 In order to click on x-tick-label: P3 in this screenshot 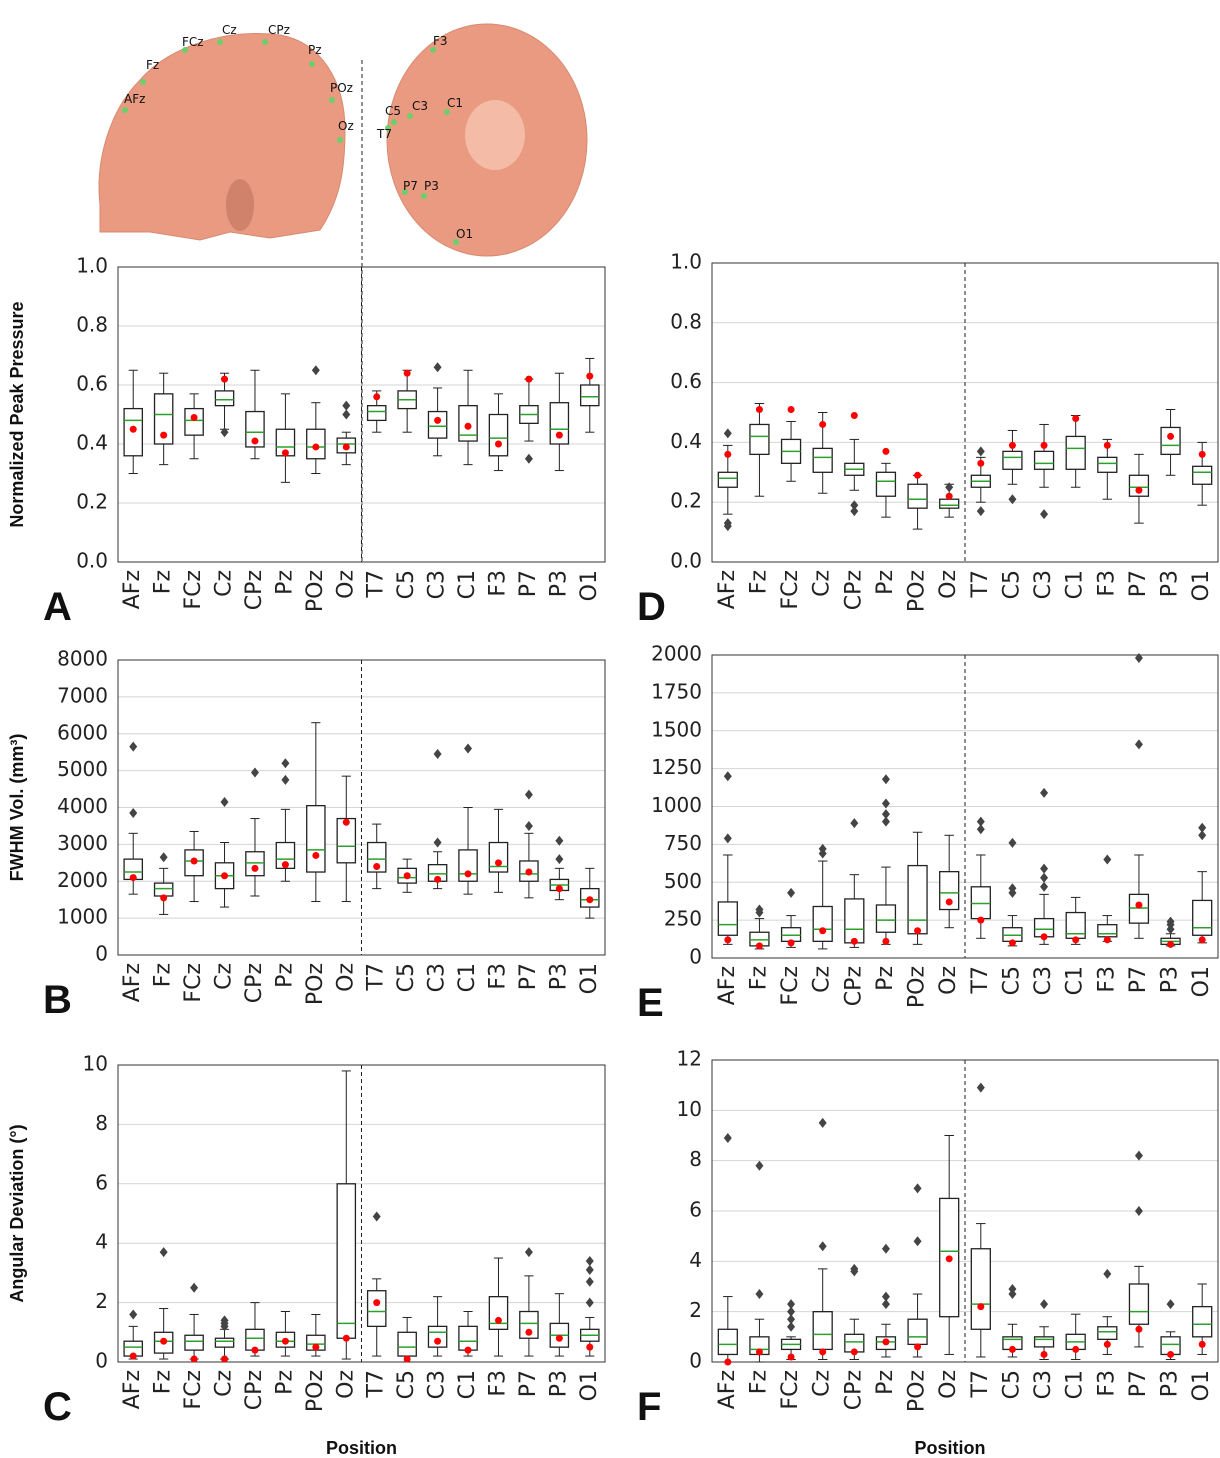, I will do `click(558, 1383)`.